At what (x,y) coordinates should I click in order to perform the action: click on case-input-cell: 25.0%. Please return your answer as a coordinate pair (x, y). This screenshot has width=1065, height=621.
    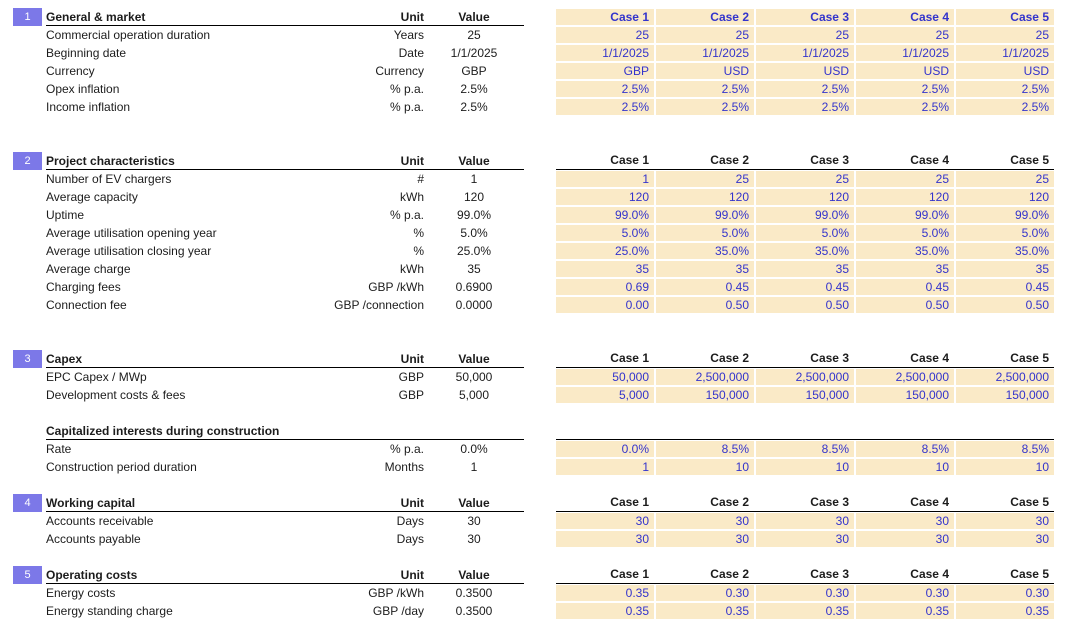
    Looking at the image, I should click on (605, 251).